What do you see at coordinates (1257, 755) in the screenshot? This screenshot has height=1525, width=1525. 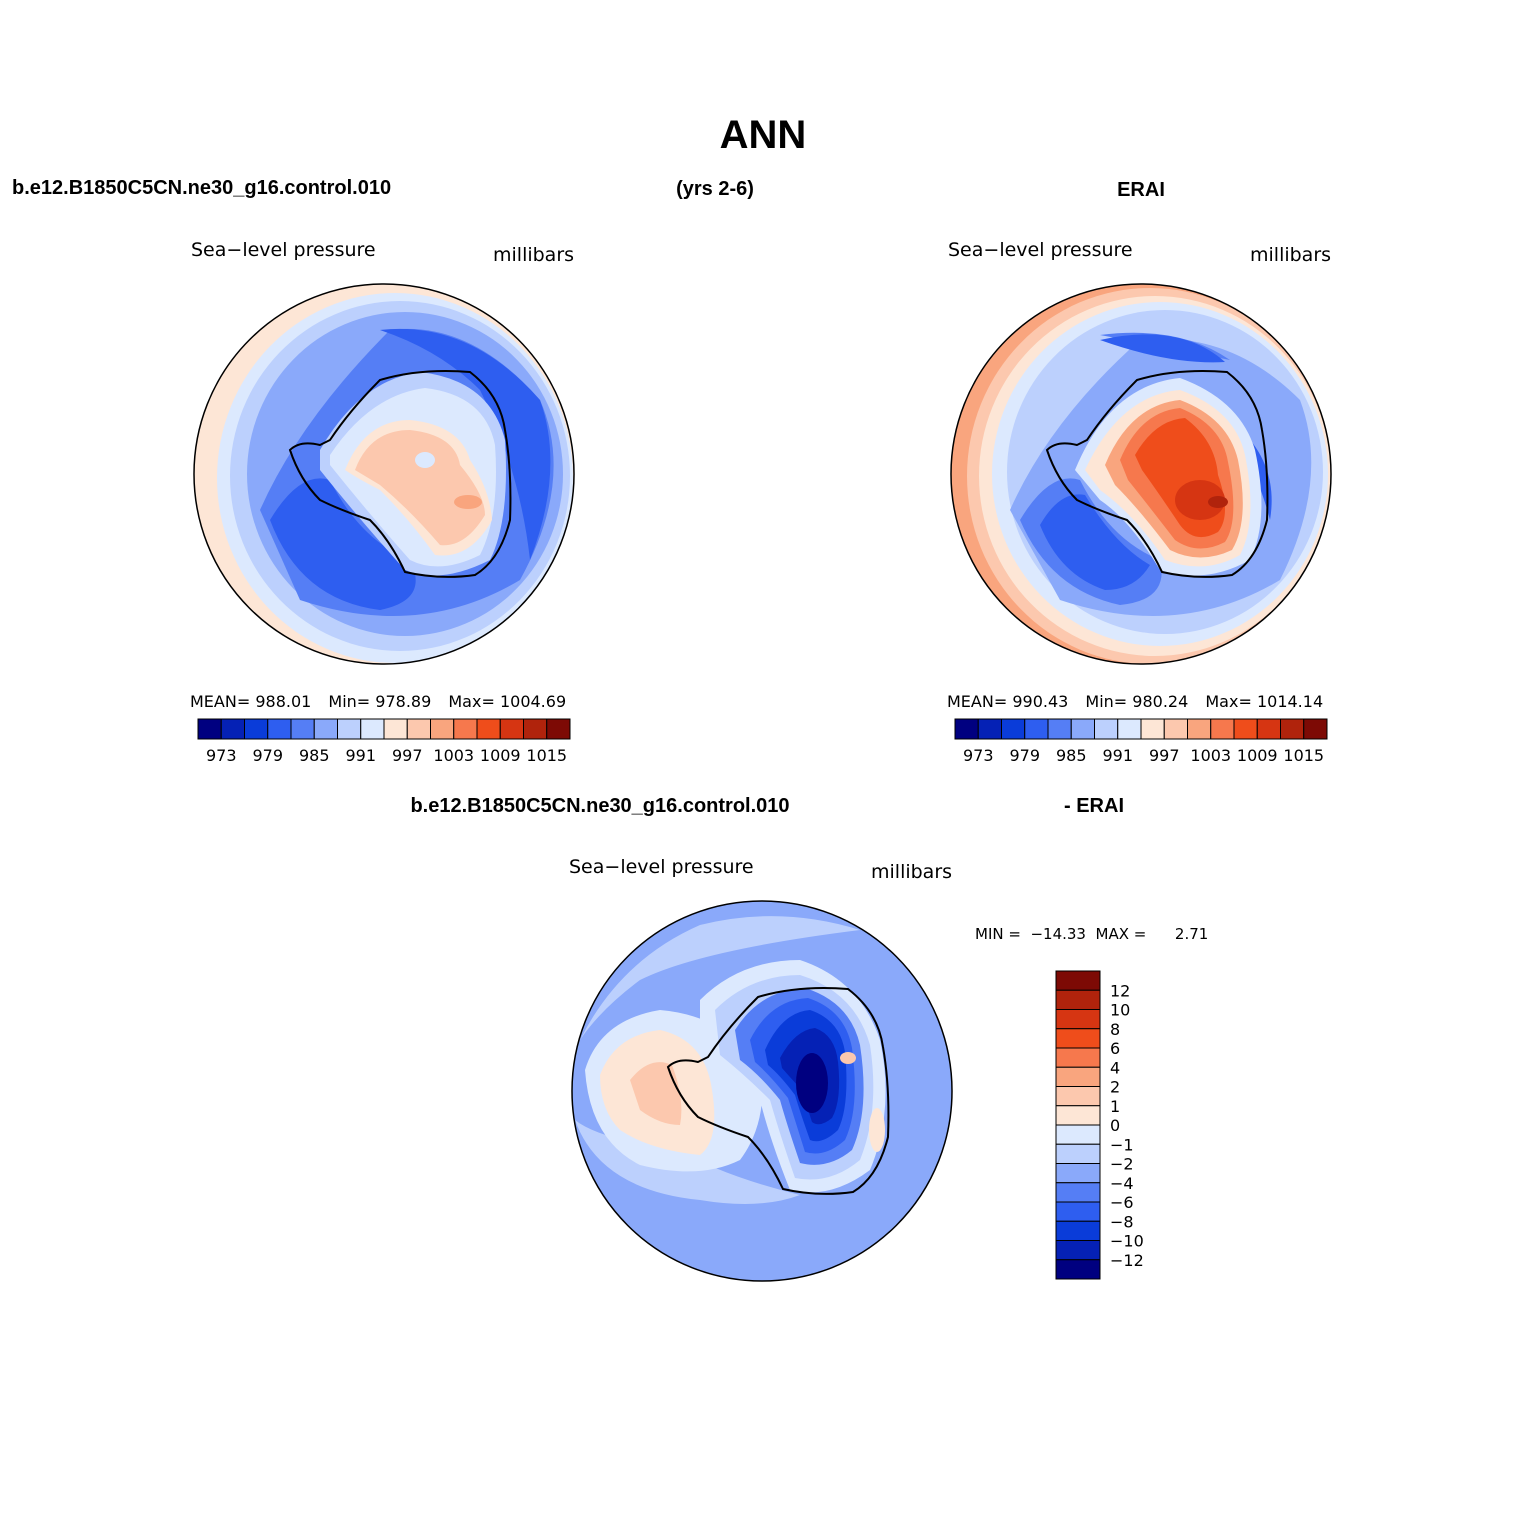 I see `obs-colorbar-label: 1009` at bounding box center [1257, 755].